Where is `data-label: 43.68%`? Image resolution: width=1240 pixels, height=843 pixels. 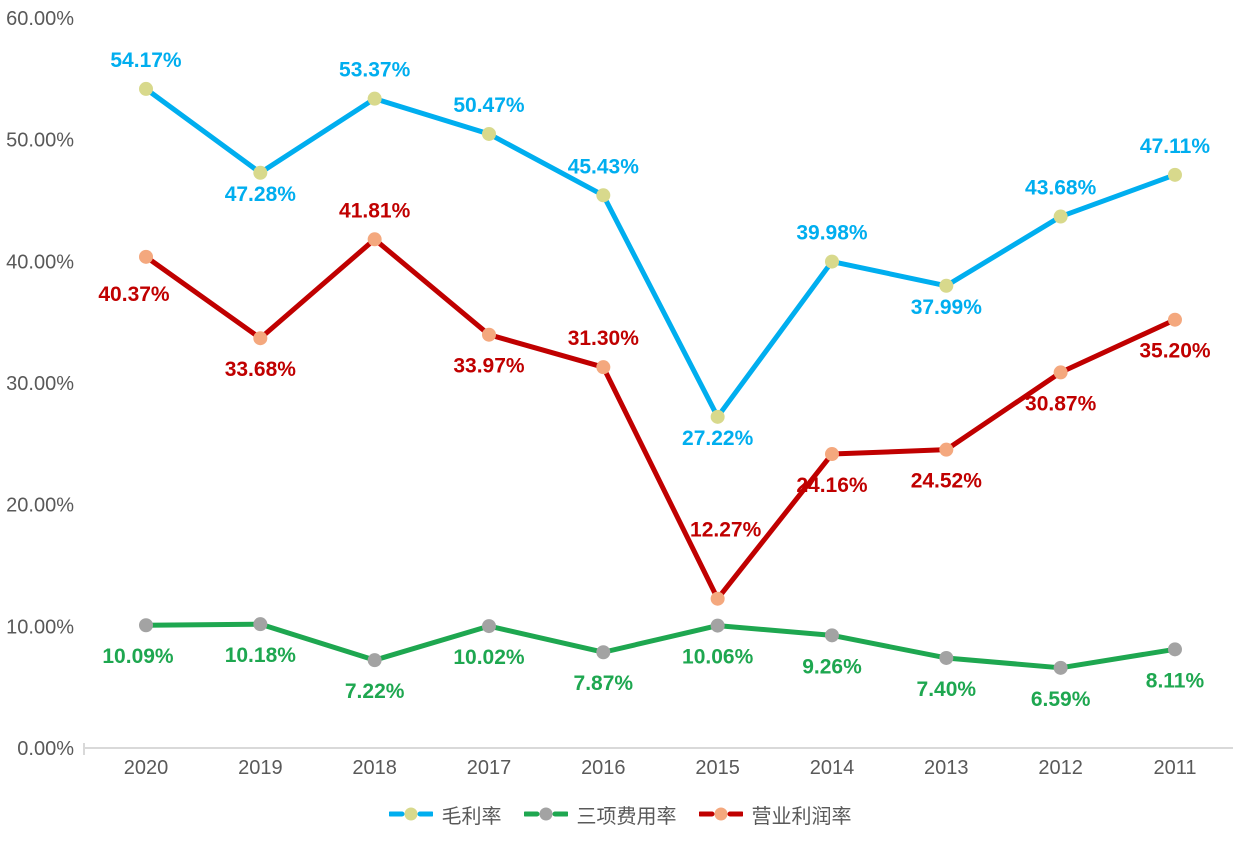 data-label: 43.68% is located at coordinates (1061, 188).